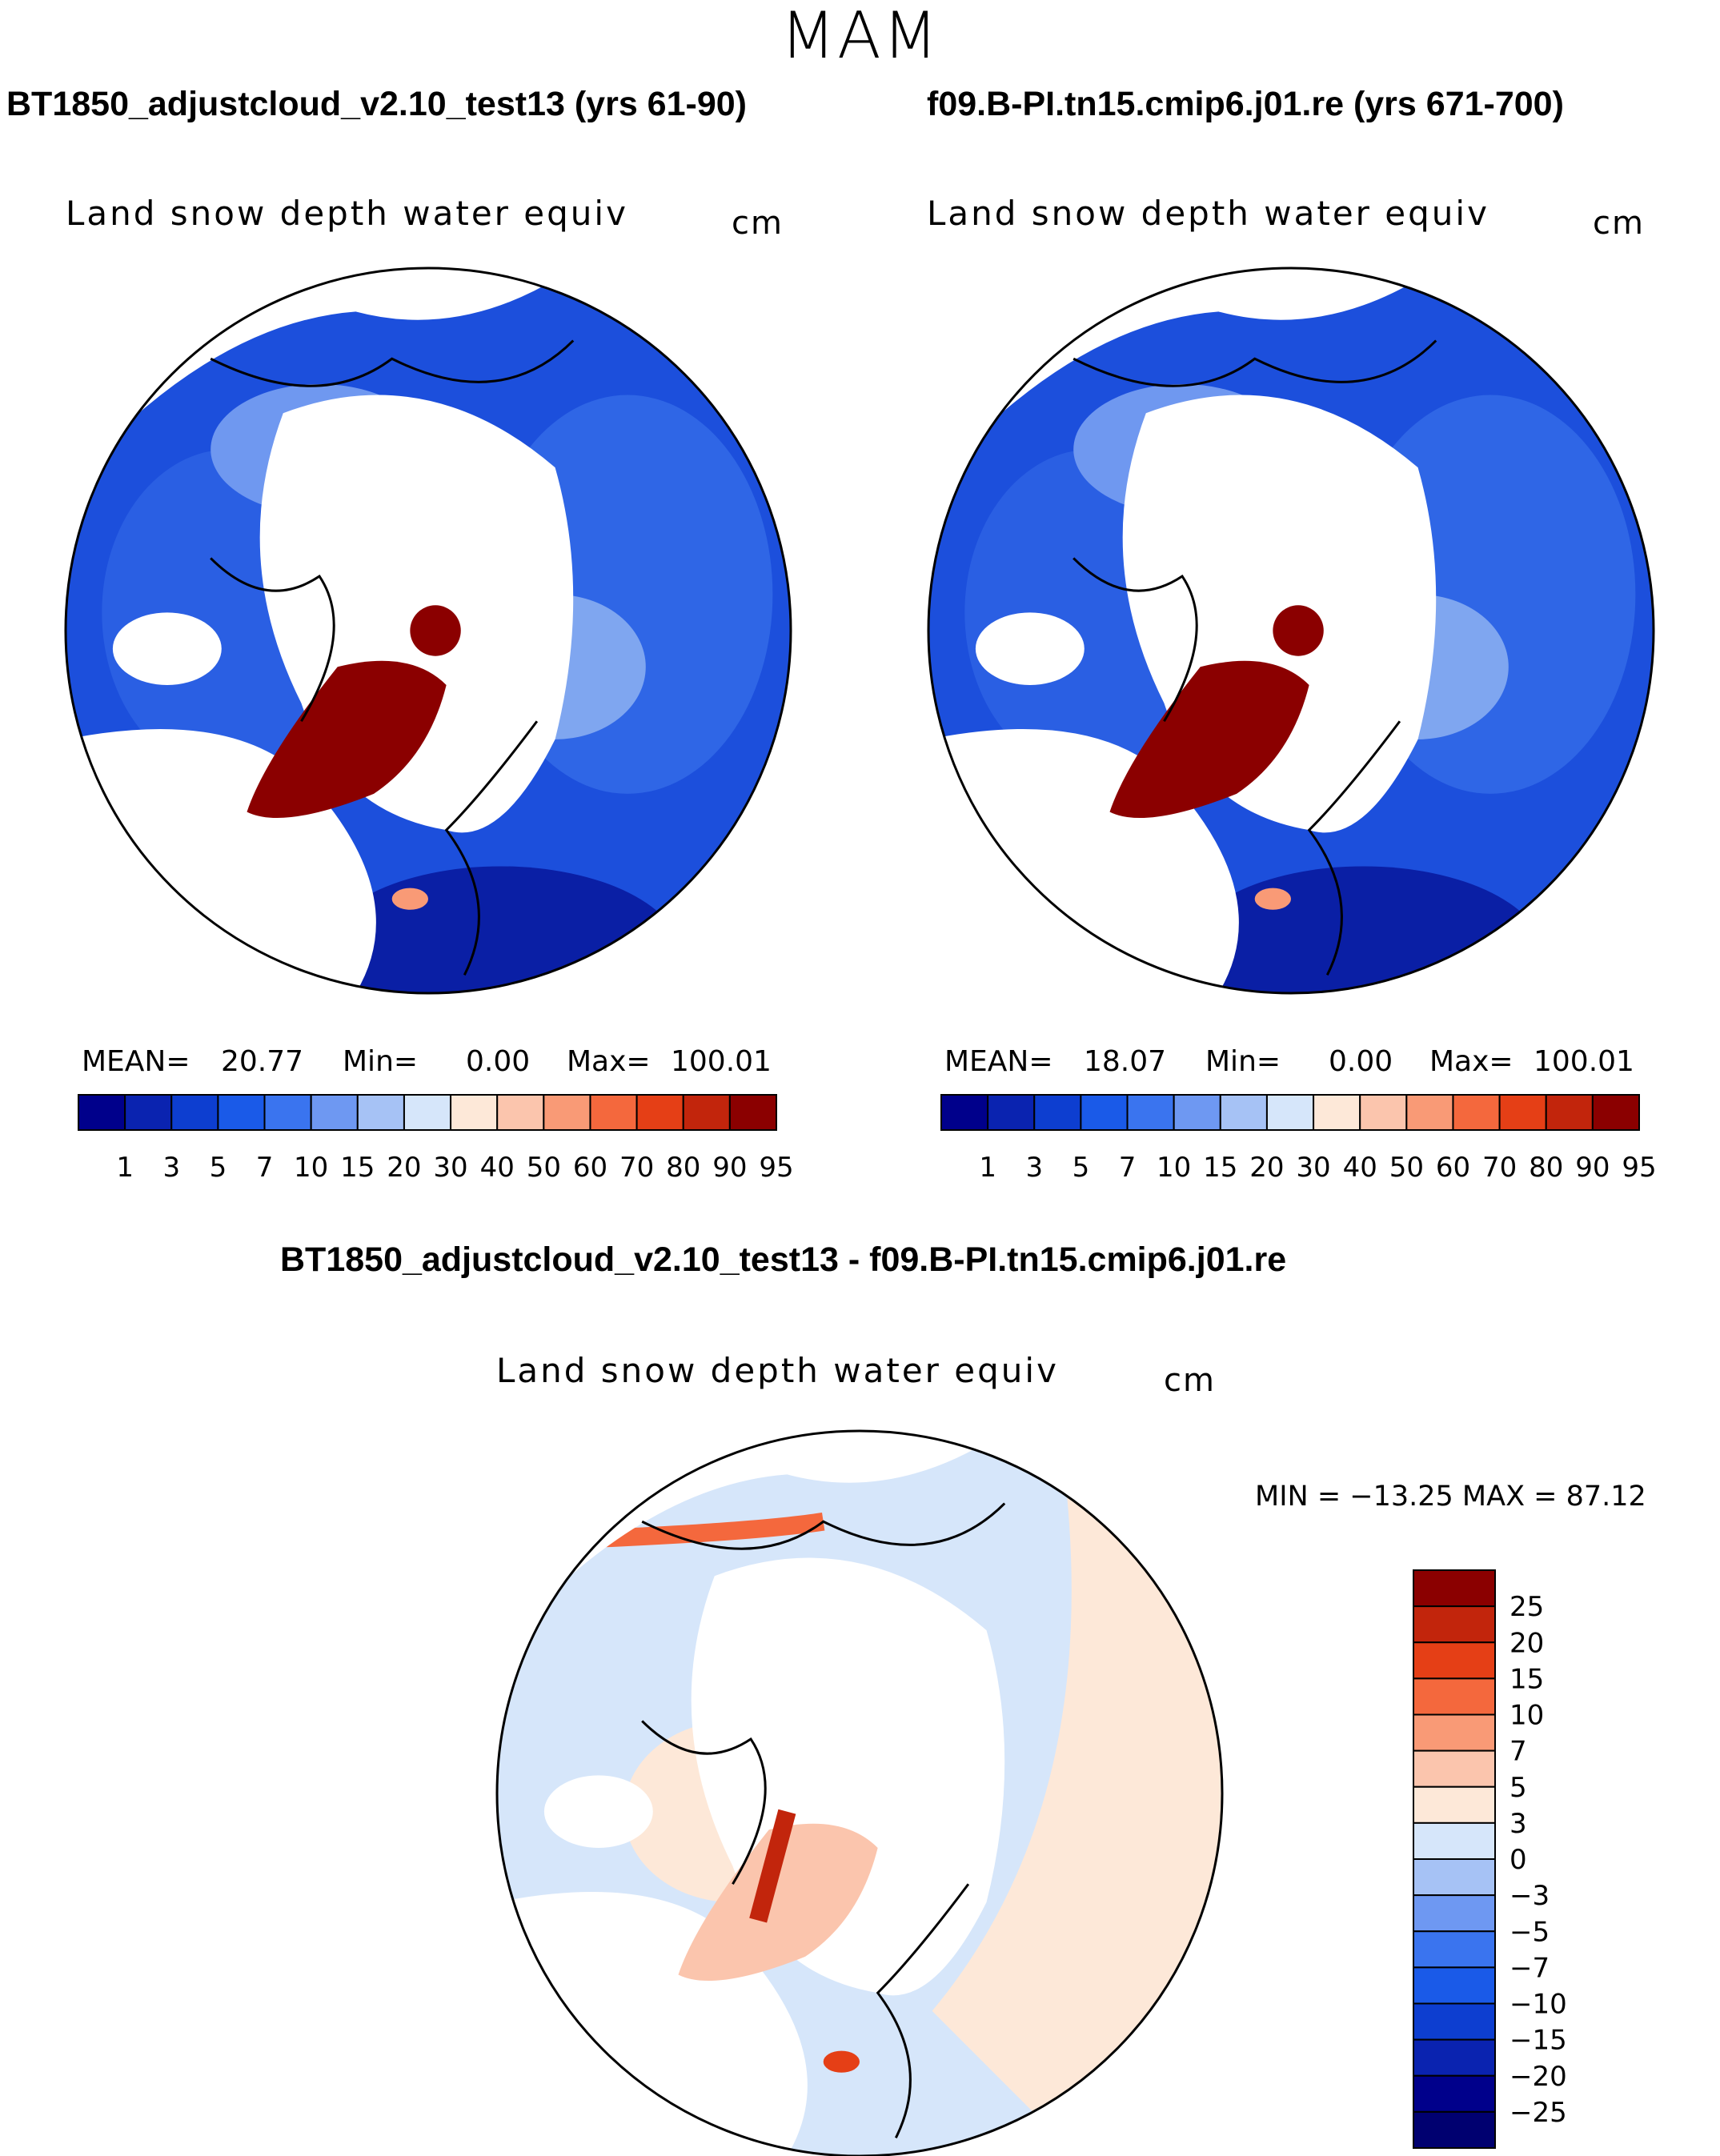  Describe the element at coordinates (497, 1168) in the screenshot. I see `panel1-colorbar-label-8: 40` at that location.